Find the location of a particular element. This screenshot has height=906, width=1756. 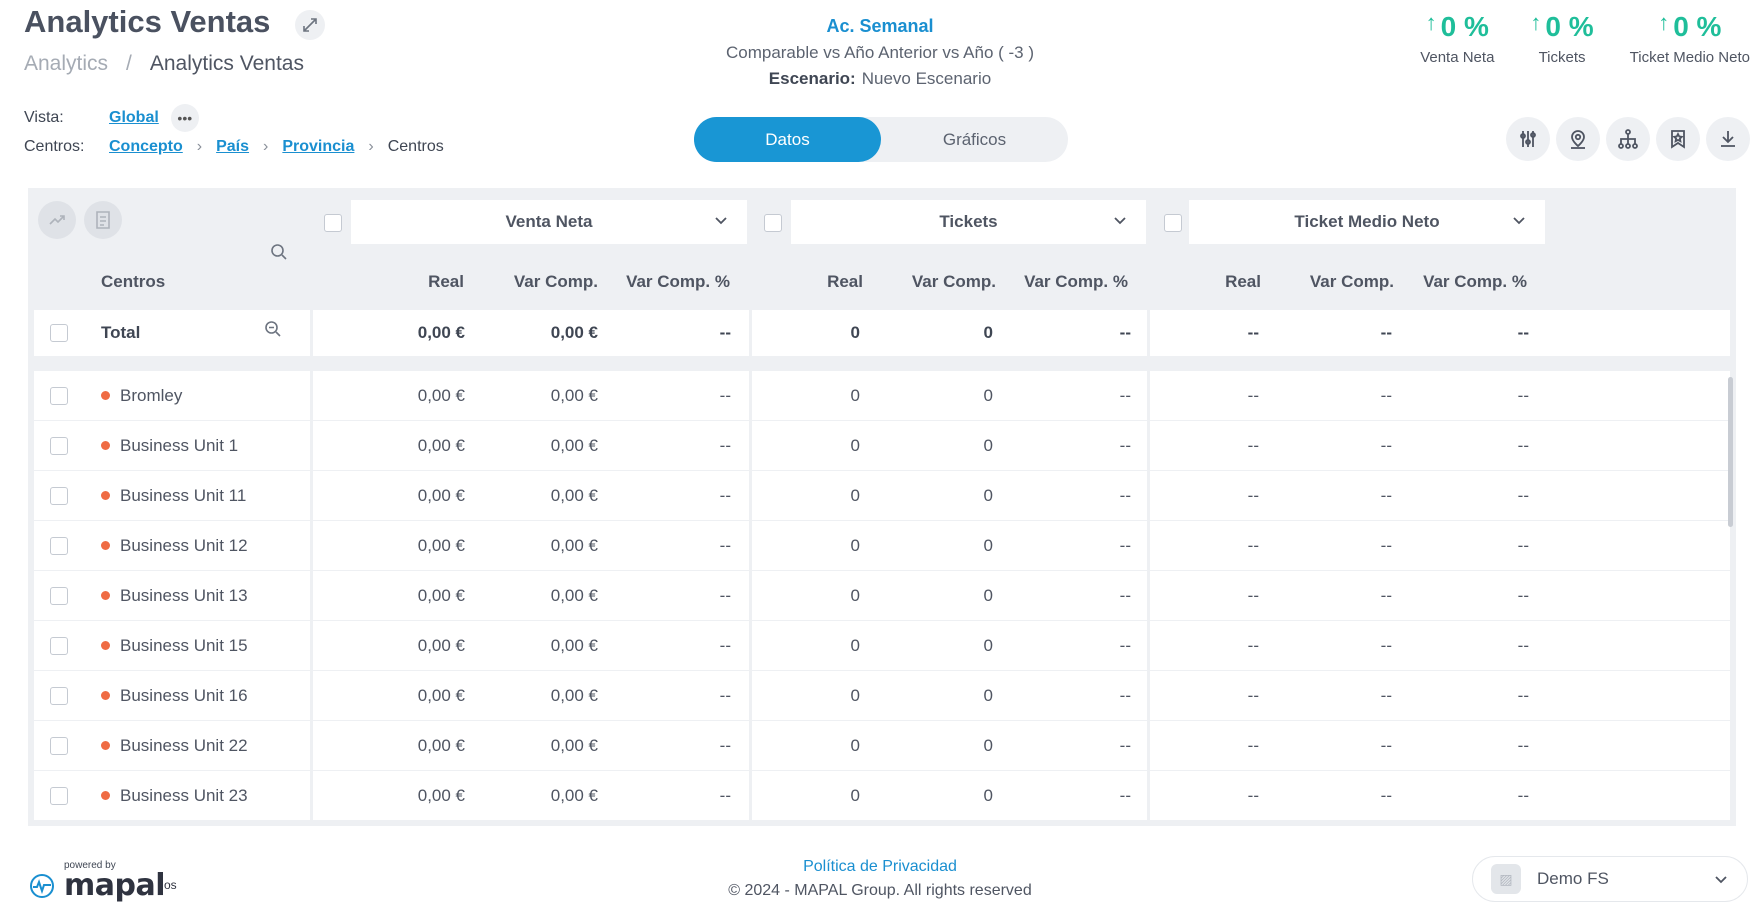

expand-button is located at coordinates (310, 25).